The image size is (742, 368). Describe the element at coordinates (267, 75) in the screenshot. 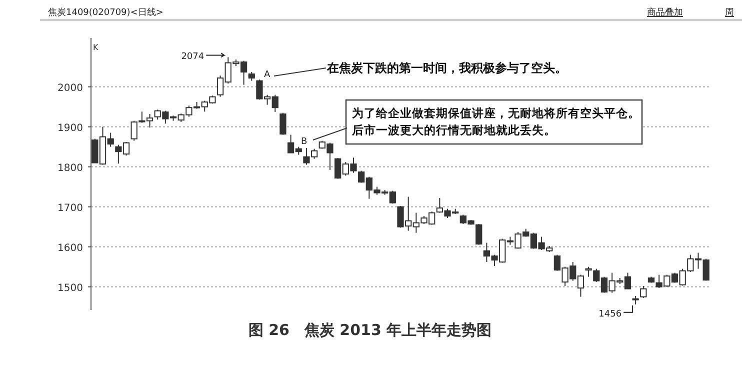

I see `annotation: A` at that location.